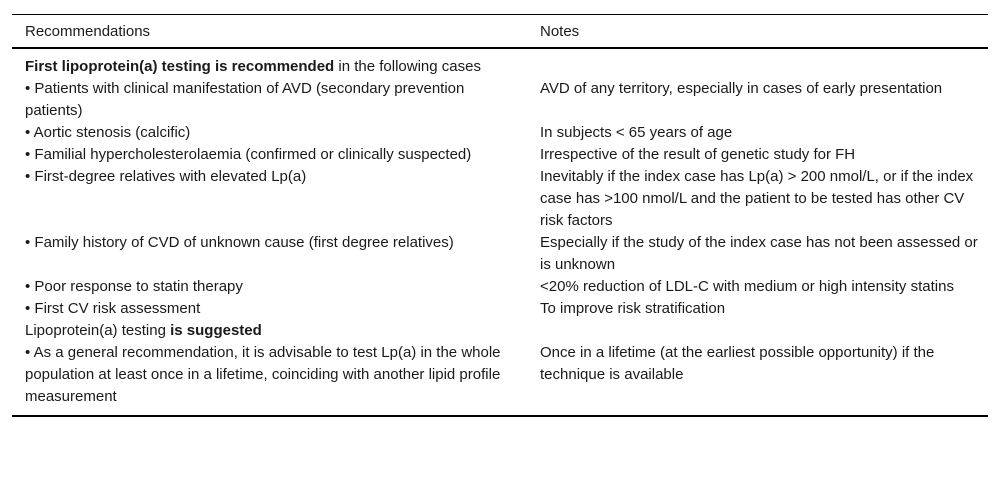 The height and width of the screenshot is (489, 1000). Describe the element at coordinates (134, 286) in the screenshot. I see `recommendation-cell: • Poor response to statin therapy` at that location.